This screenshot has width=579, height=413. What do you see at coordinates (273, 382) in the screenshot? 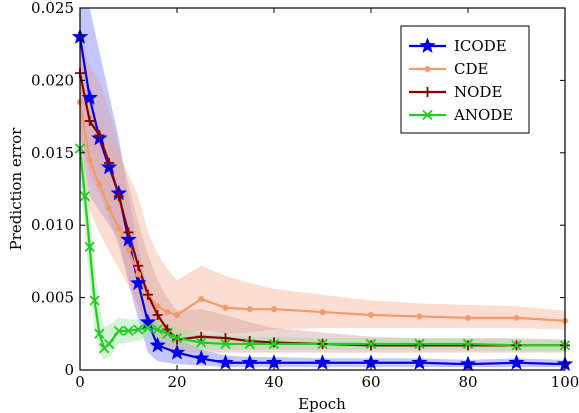
I see `x-tick-label: 40` at bounding box center [273, 382].